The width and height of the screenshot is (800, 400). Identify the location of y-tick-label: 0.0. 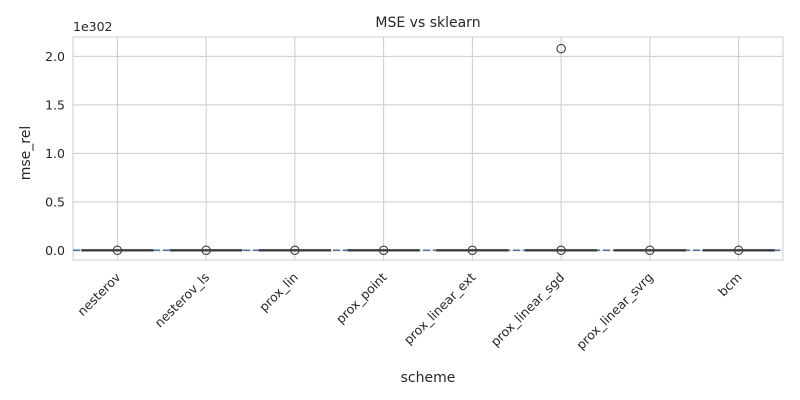
(55, 250).